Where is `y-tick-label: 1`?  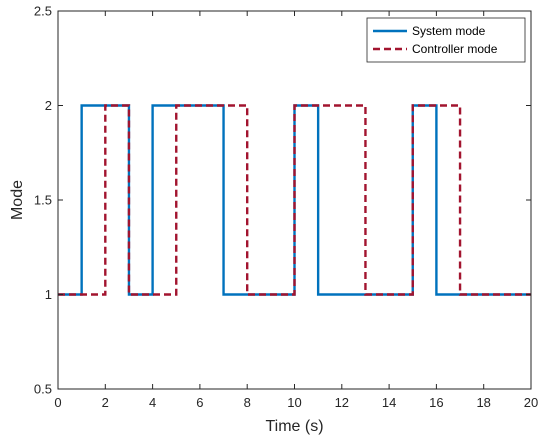 y-tick-label: 1 is located at coordinates (48, 294).